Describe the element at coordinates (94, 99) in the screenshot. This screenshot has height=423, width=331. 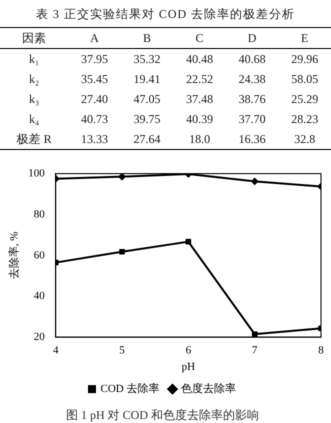
I see `text: 27.40` at that location.